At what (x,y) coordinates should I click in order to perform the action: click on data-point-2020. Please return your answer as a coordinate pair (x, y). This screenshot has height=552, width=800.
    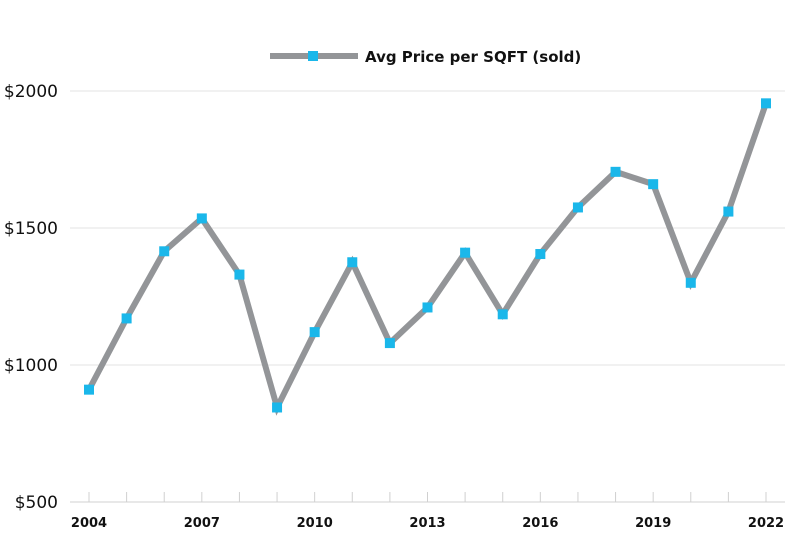
    Looking at the image, I should click on (690, 282).